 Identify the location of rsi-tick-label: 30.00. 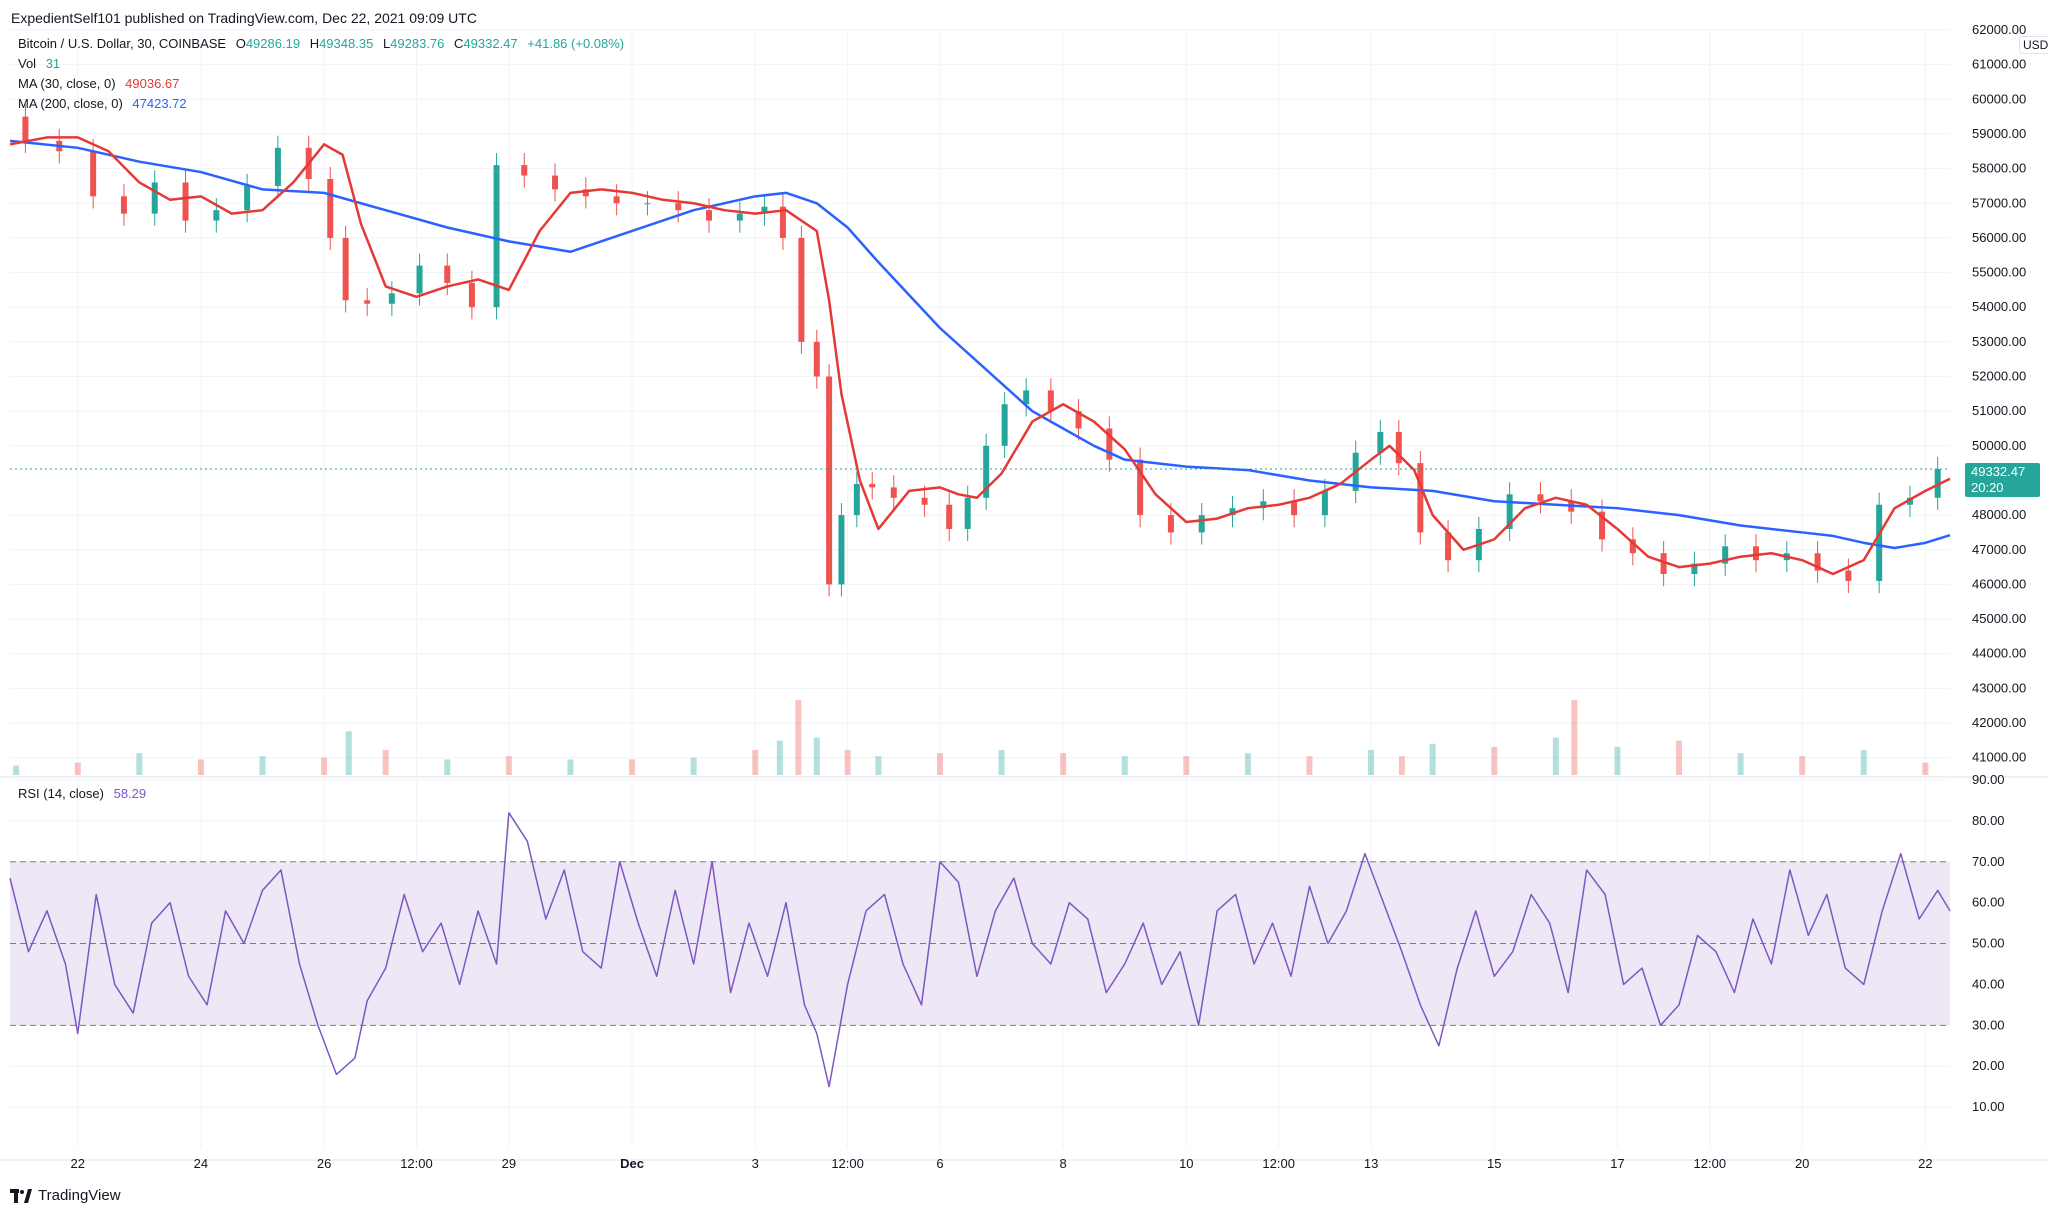
(1988, 1024).